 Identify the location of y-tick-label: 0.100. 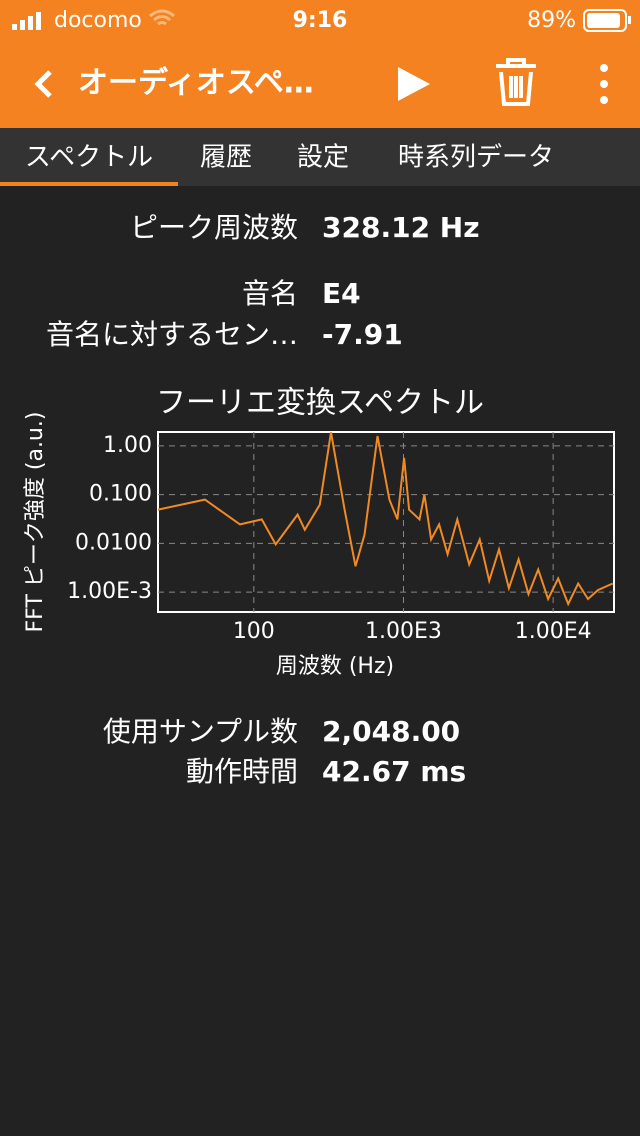
(120, 494).